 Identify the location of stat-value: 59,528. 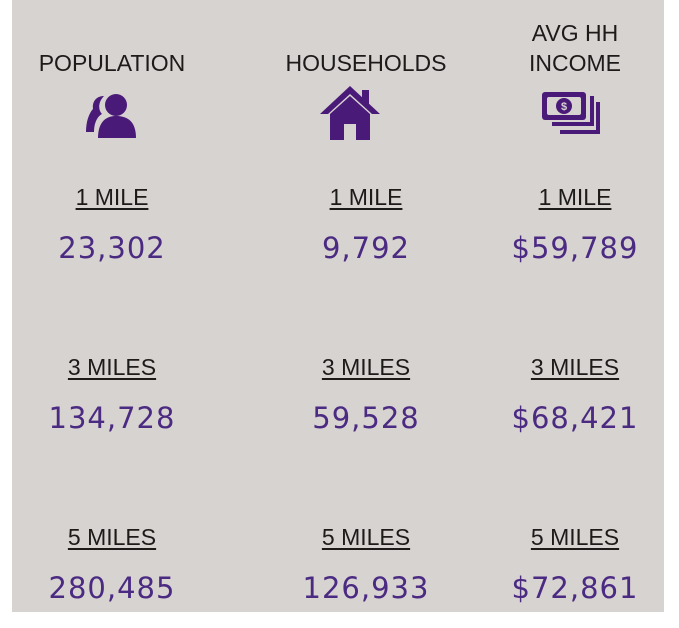
(366, 418).